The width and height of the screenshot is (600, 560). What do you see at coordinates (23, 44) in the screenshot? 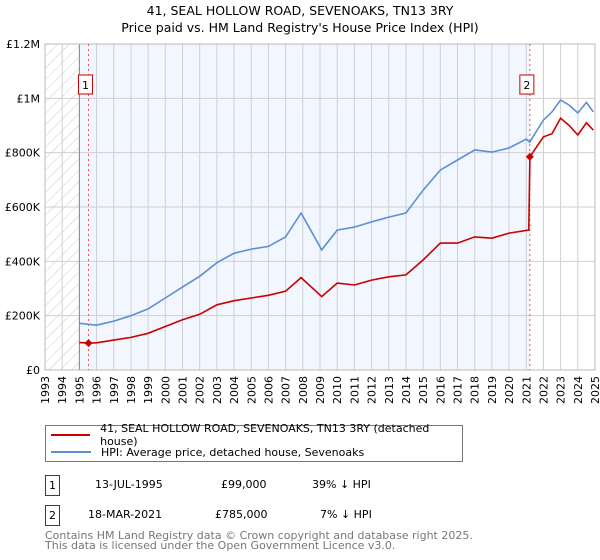
I see `y-tick-label: £1.2M` at bounding box center [23, 44].